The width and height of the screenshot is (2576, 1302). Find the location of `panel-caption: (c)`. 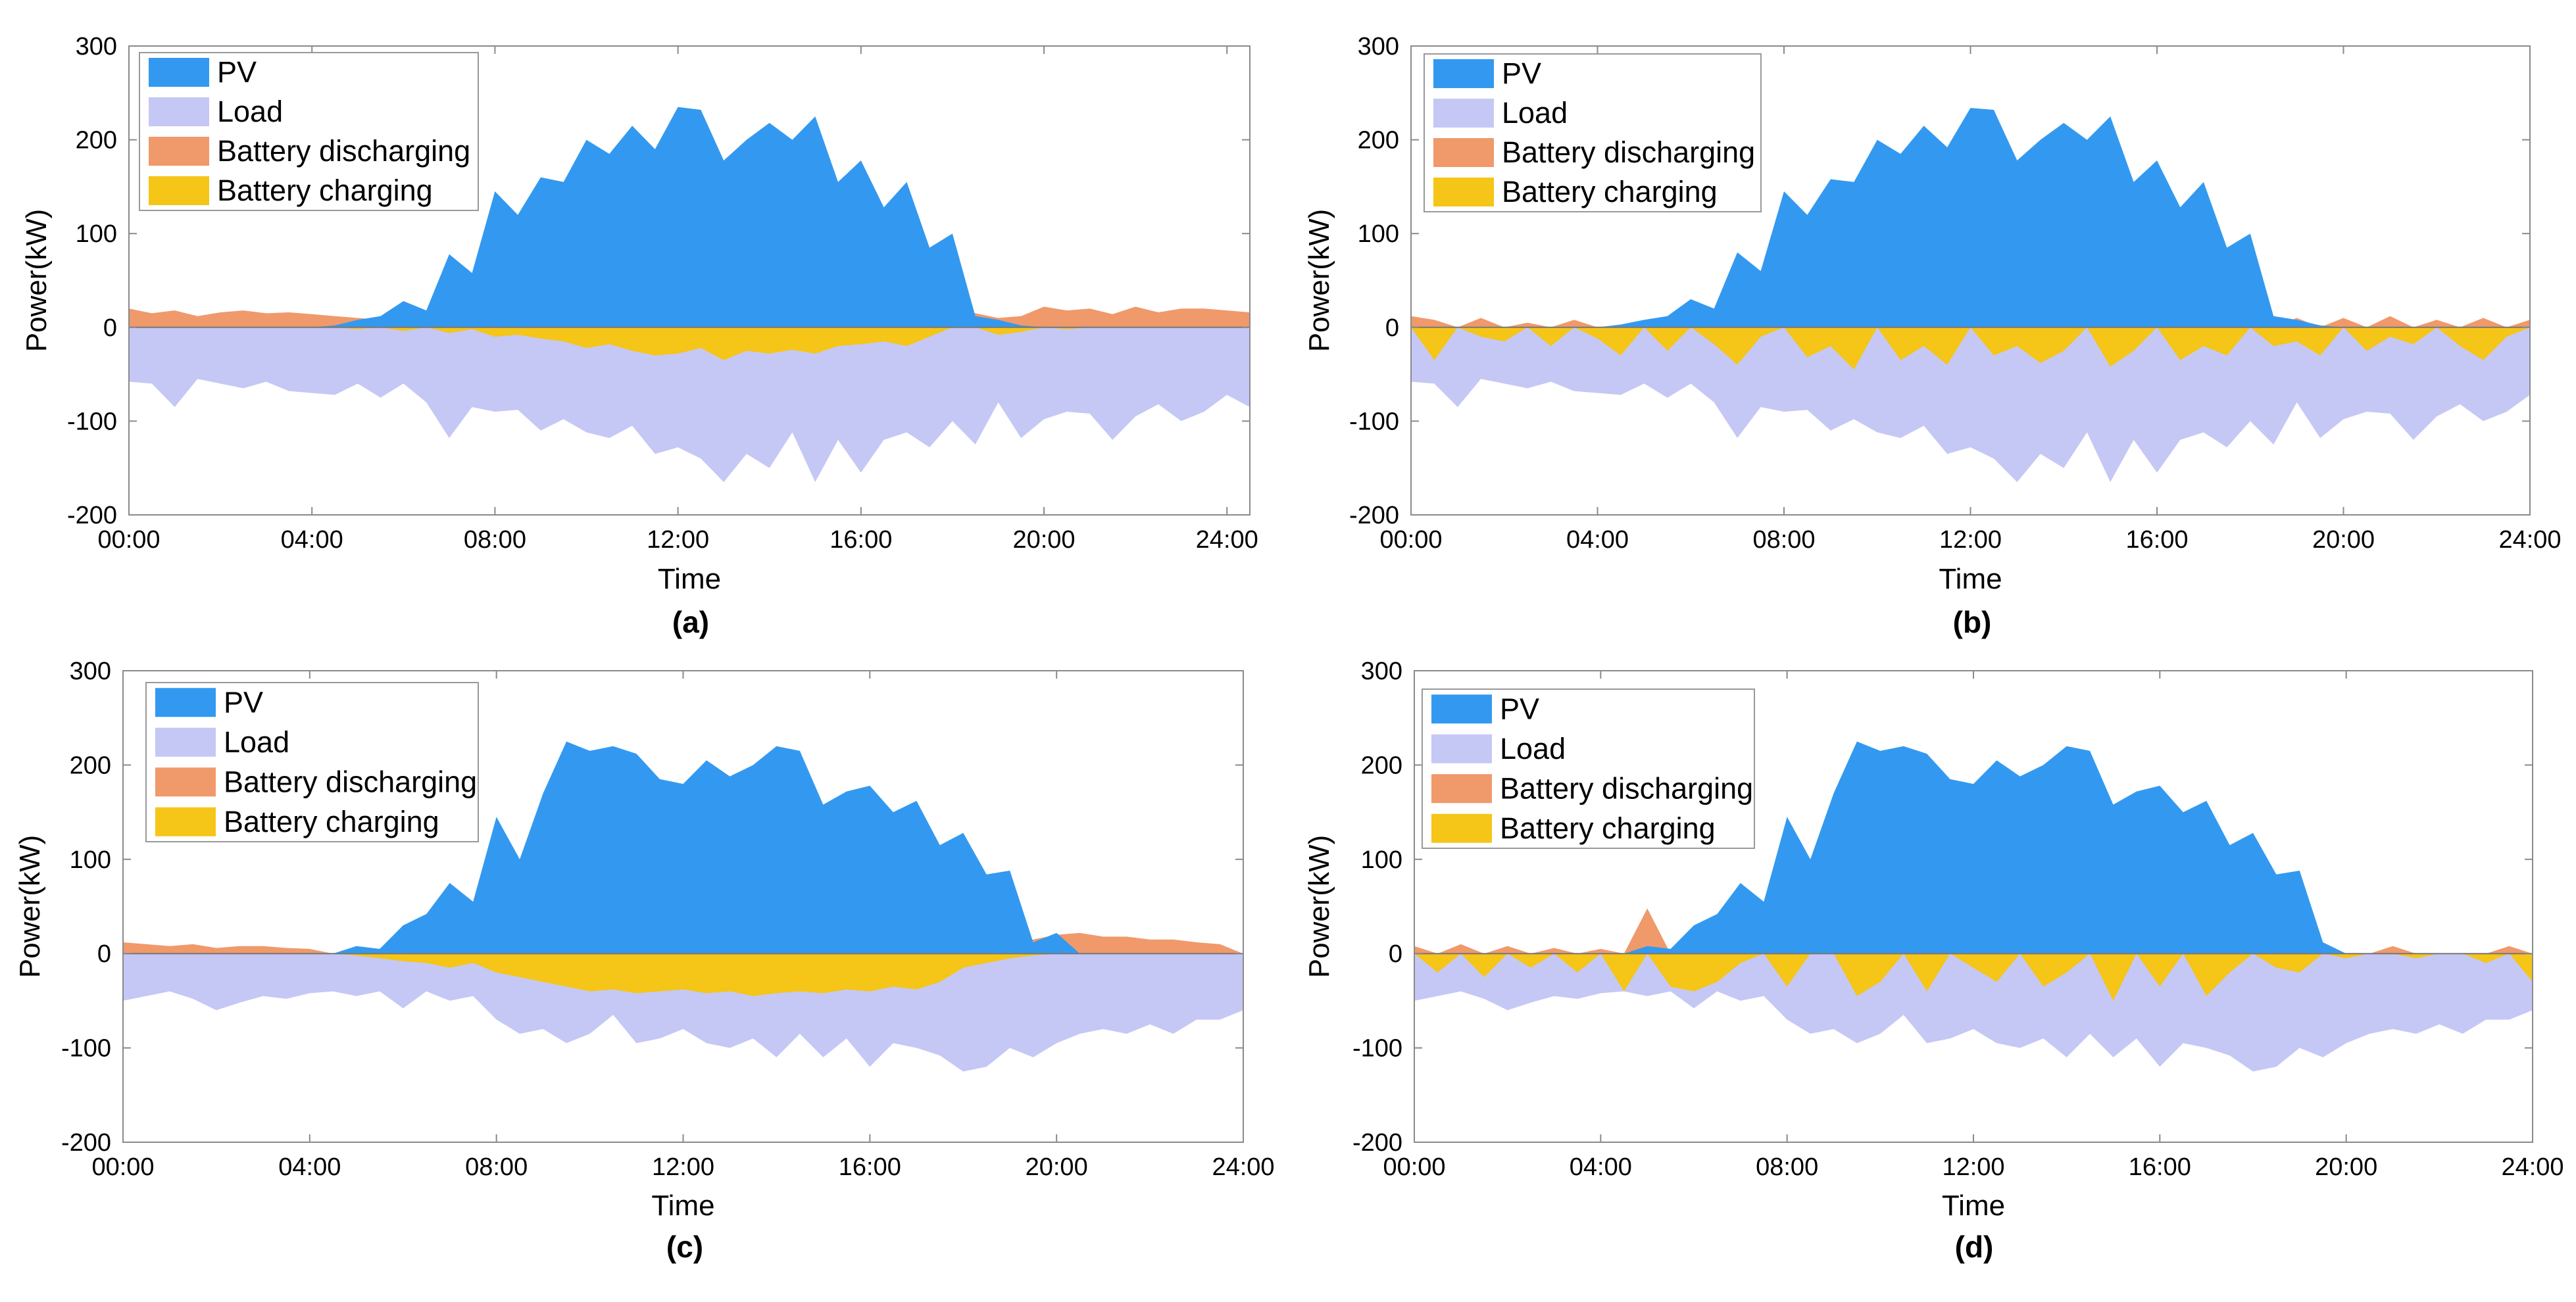

panel-caption: (c) is located at coordinates (684, 1247).